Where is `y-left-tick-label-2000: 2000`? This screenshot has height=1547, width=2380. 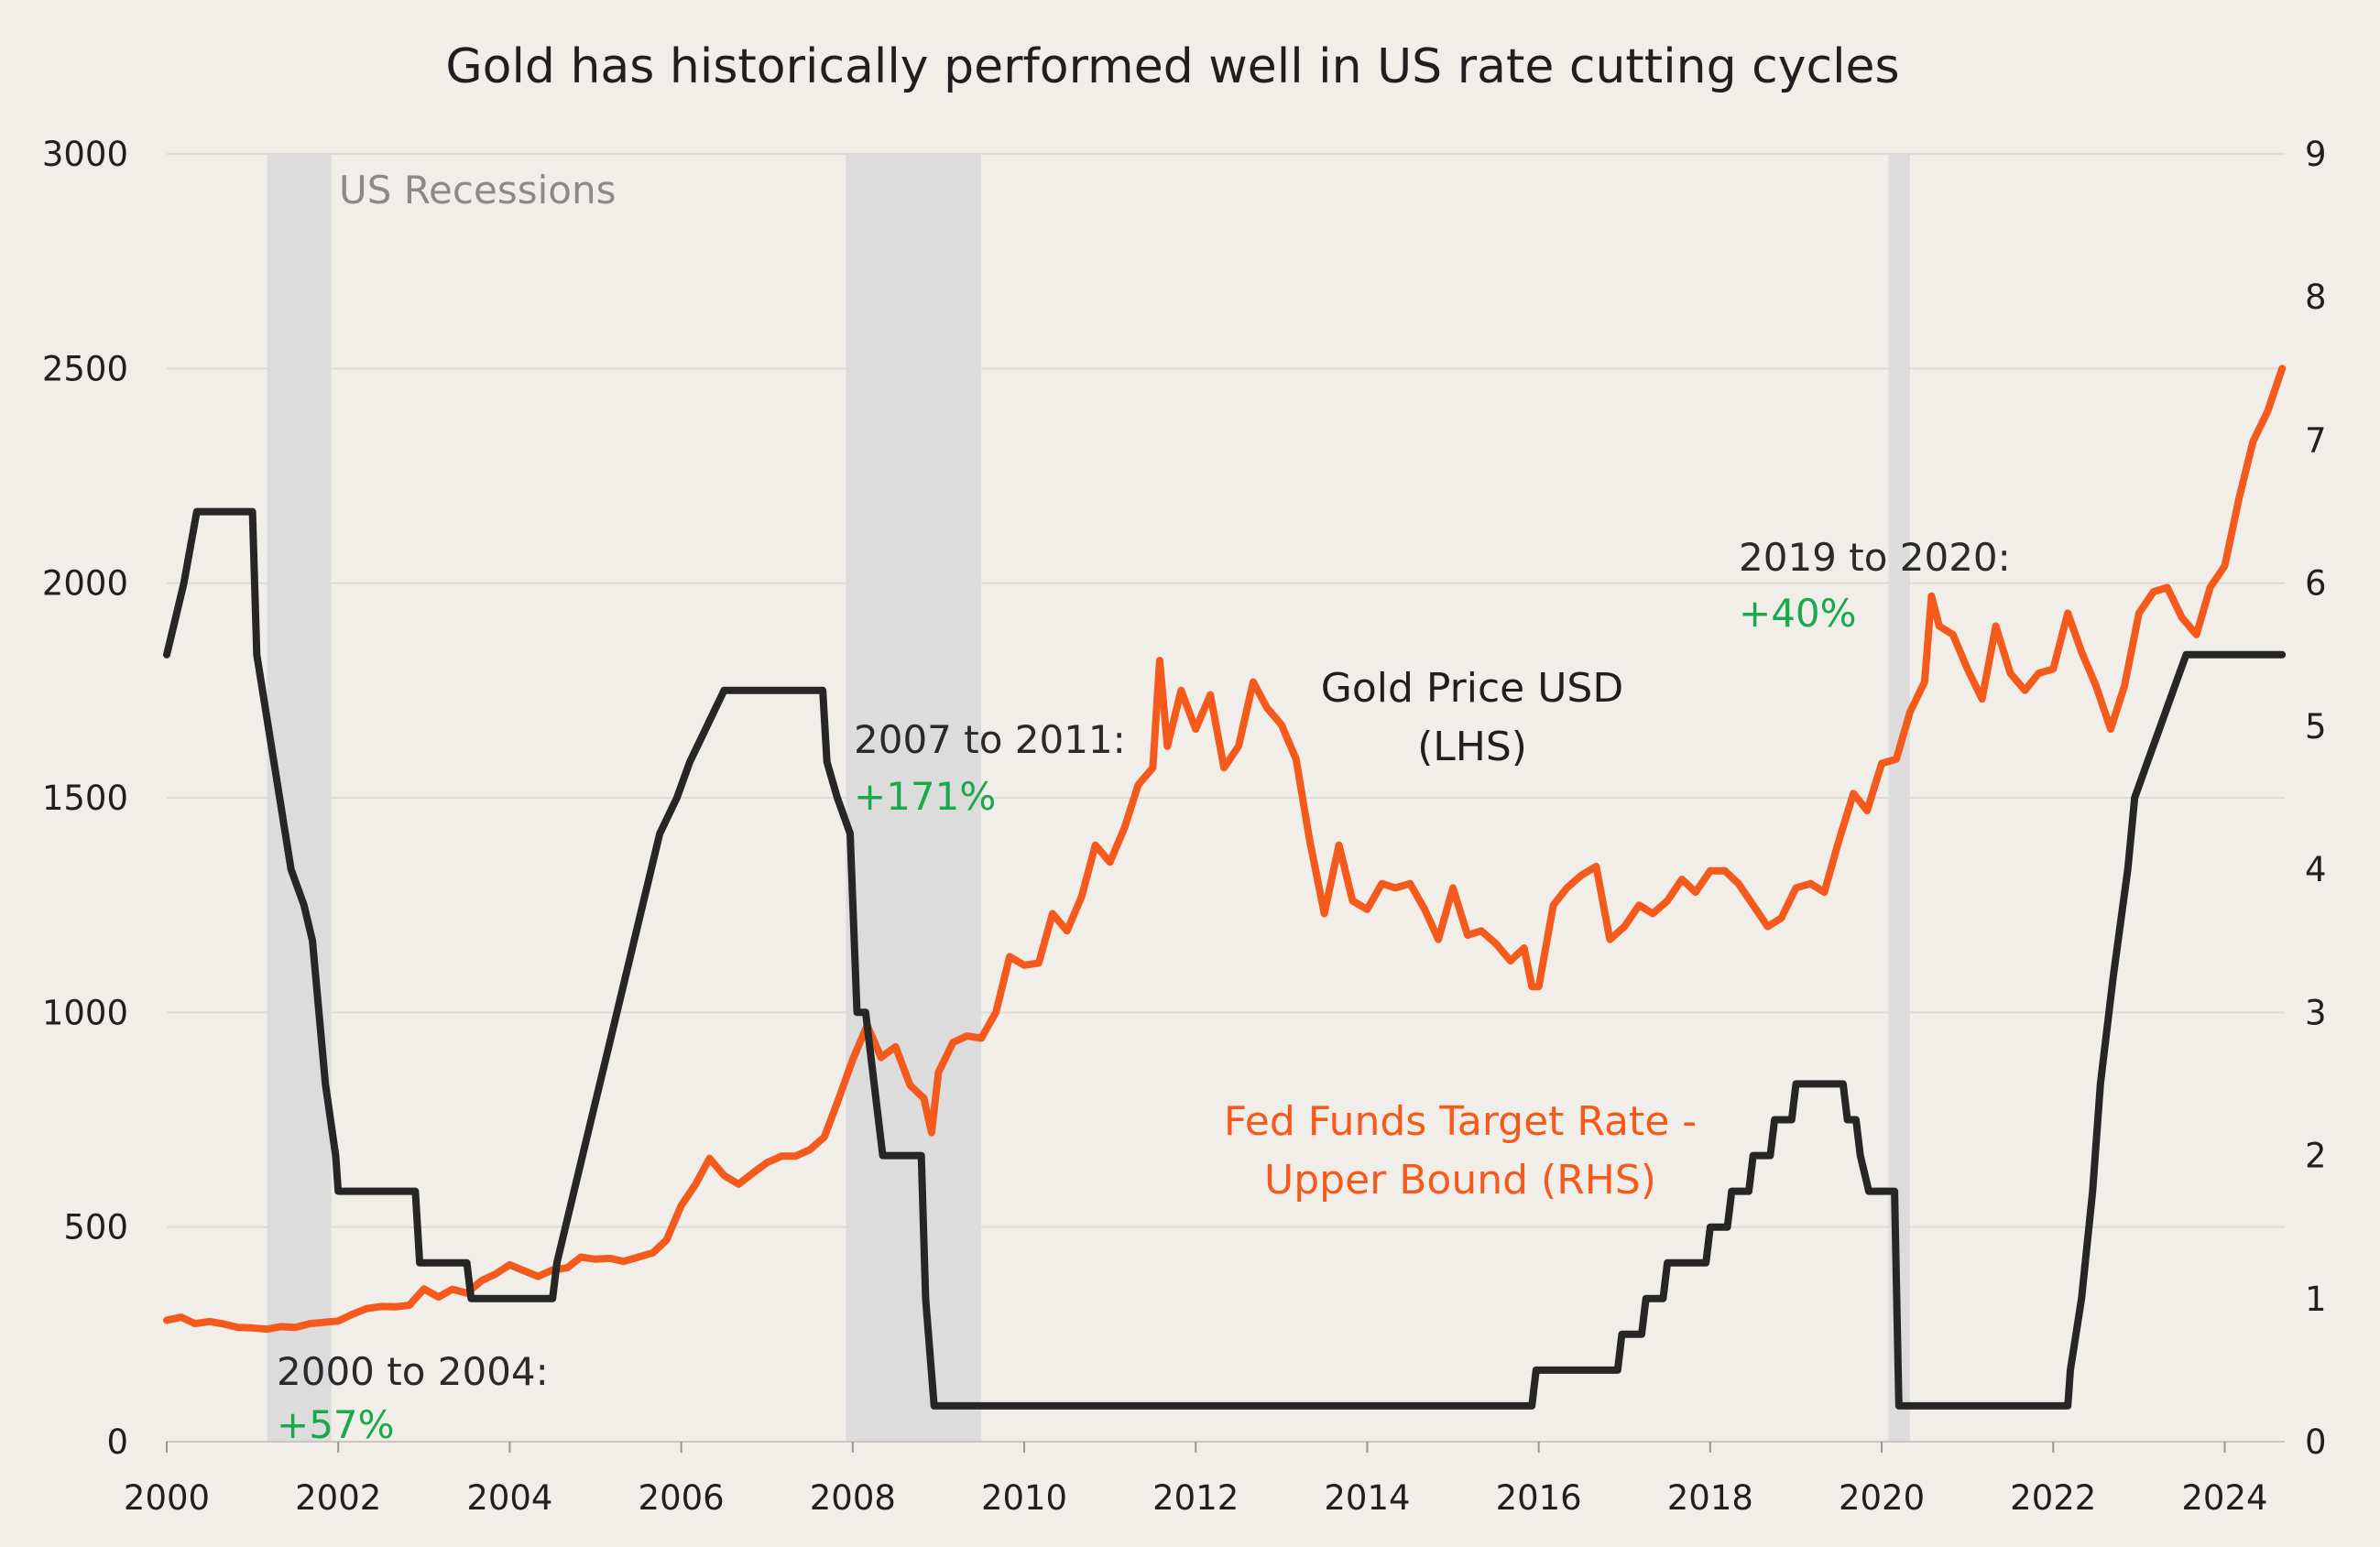 y-left-tick-label-2000: 2000 is located at coordinates (85, 584).